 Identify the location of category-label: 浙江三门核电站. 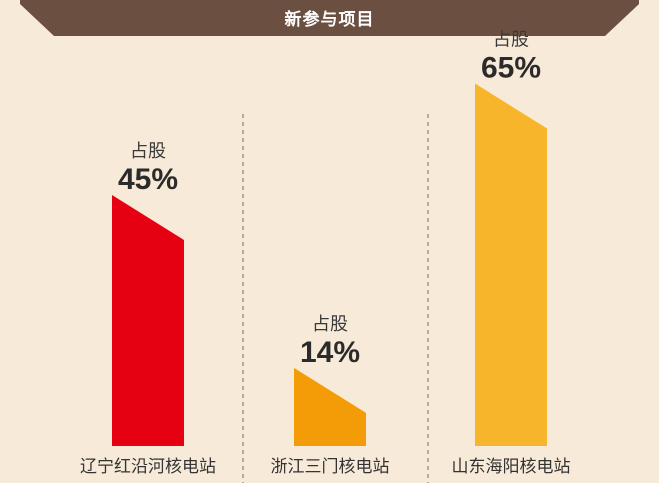
(330, 467).